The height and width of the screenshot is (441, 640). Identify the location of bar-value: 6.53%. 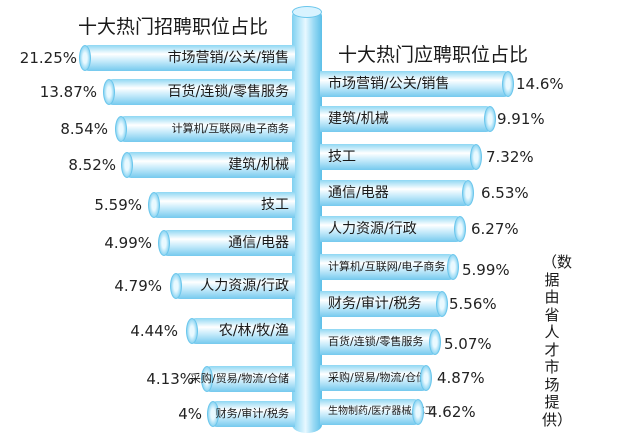
(505, 193).